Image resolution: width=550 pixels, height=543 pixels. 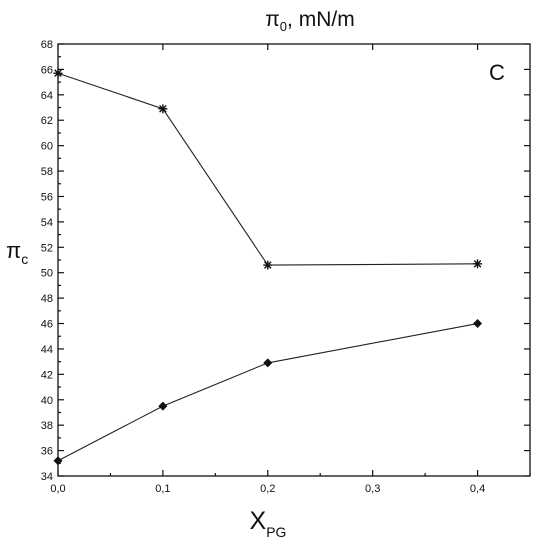 What do you see at coordinates (47, 223) in the screenshot?
I see `y-tick-label: 54` at bounding box center [47, 223].